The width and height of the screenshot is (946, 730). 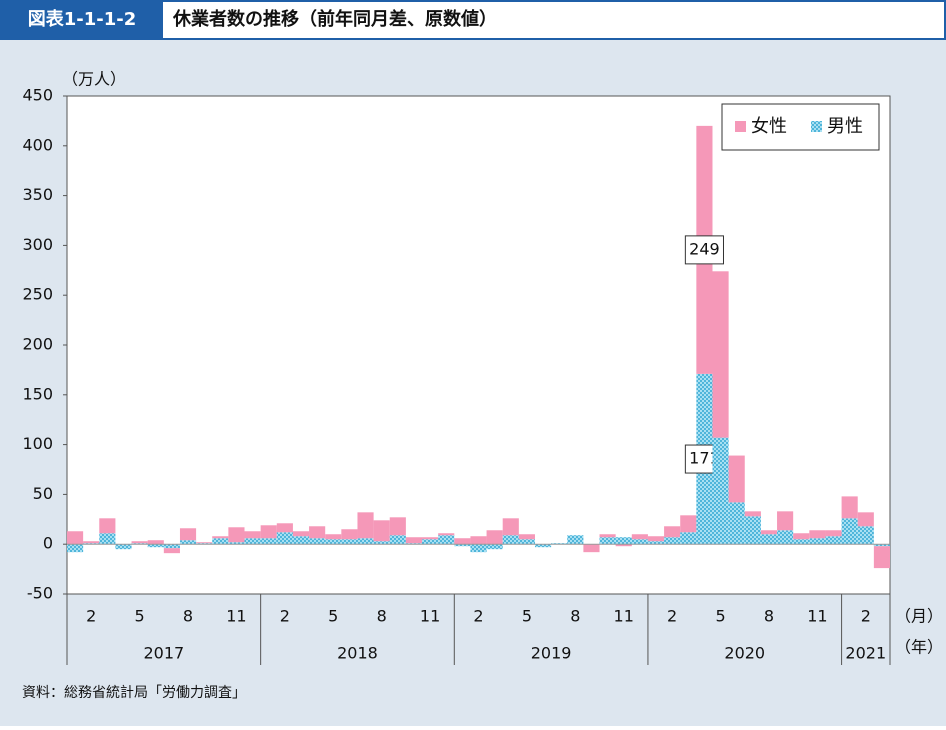 What do you see at coordinates (37, 344) in the screenshot?
I see `y-tick-label: 200` at bounding box center [37, 344].